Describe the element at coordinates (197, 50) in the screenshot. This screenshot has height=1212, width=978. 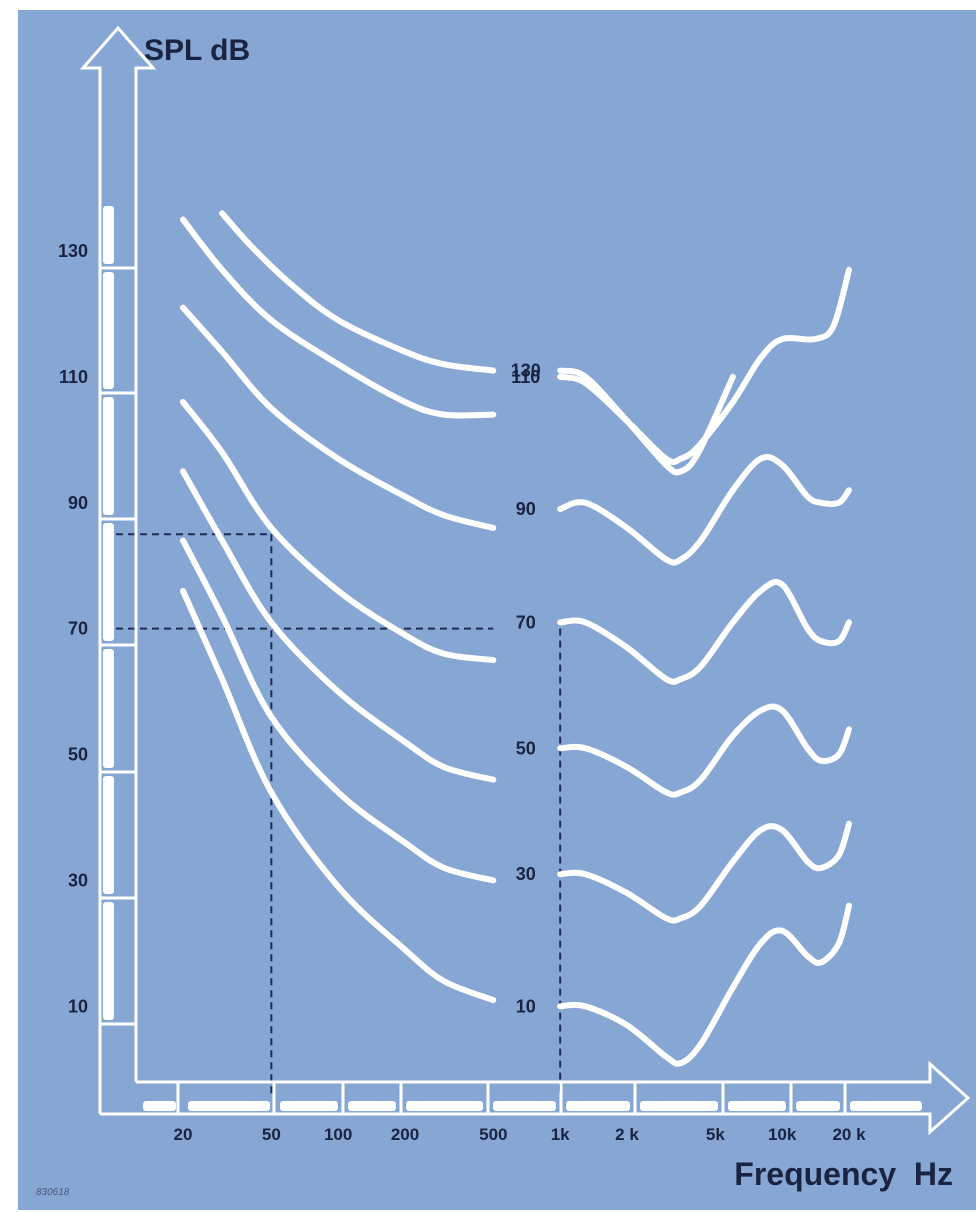
I see `y-axis-title: SPL dB` at that location.